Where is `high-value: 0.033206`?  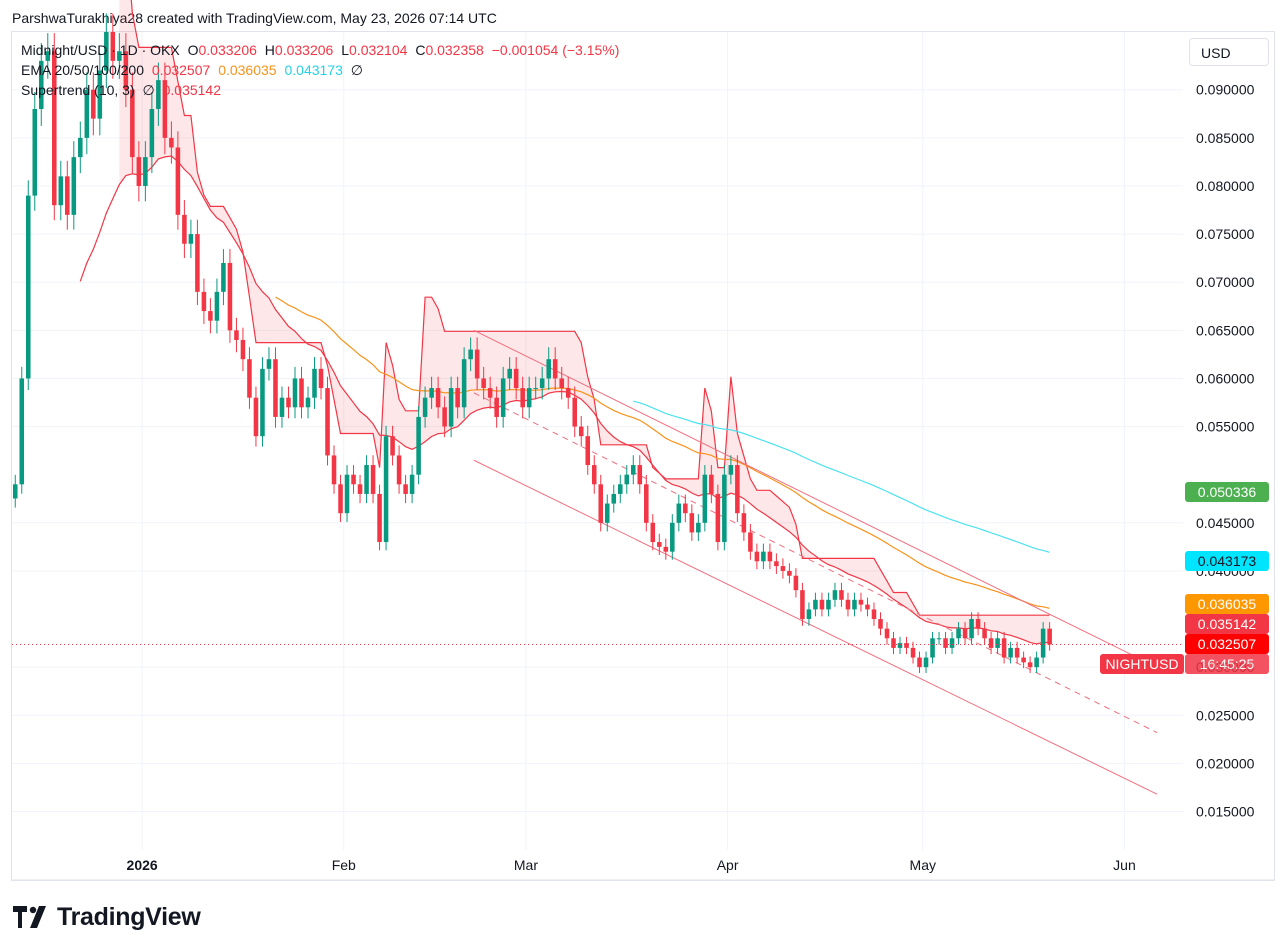 high-value: 0.033206 is located at coordinates (304, 50).